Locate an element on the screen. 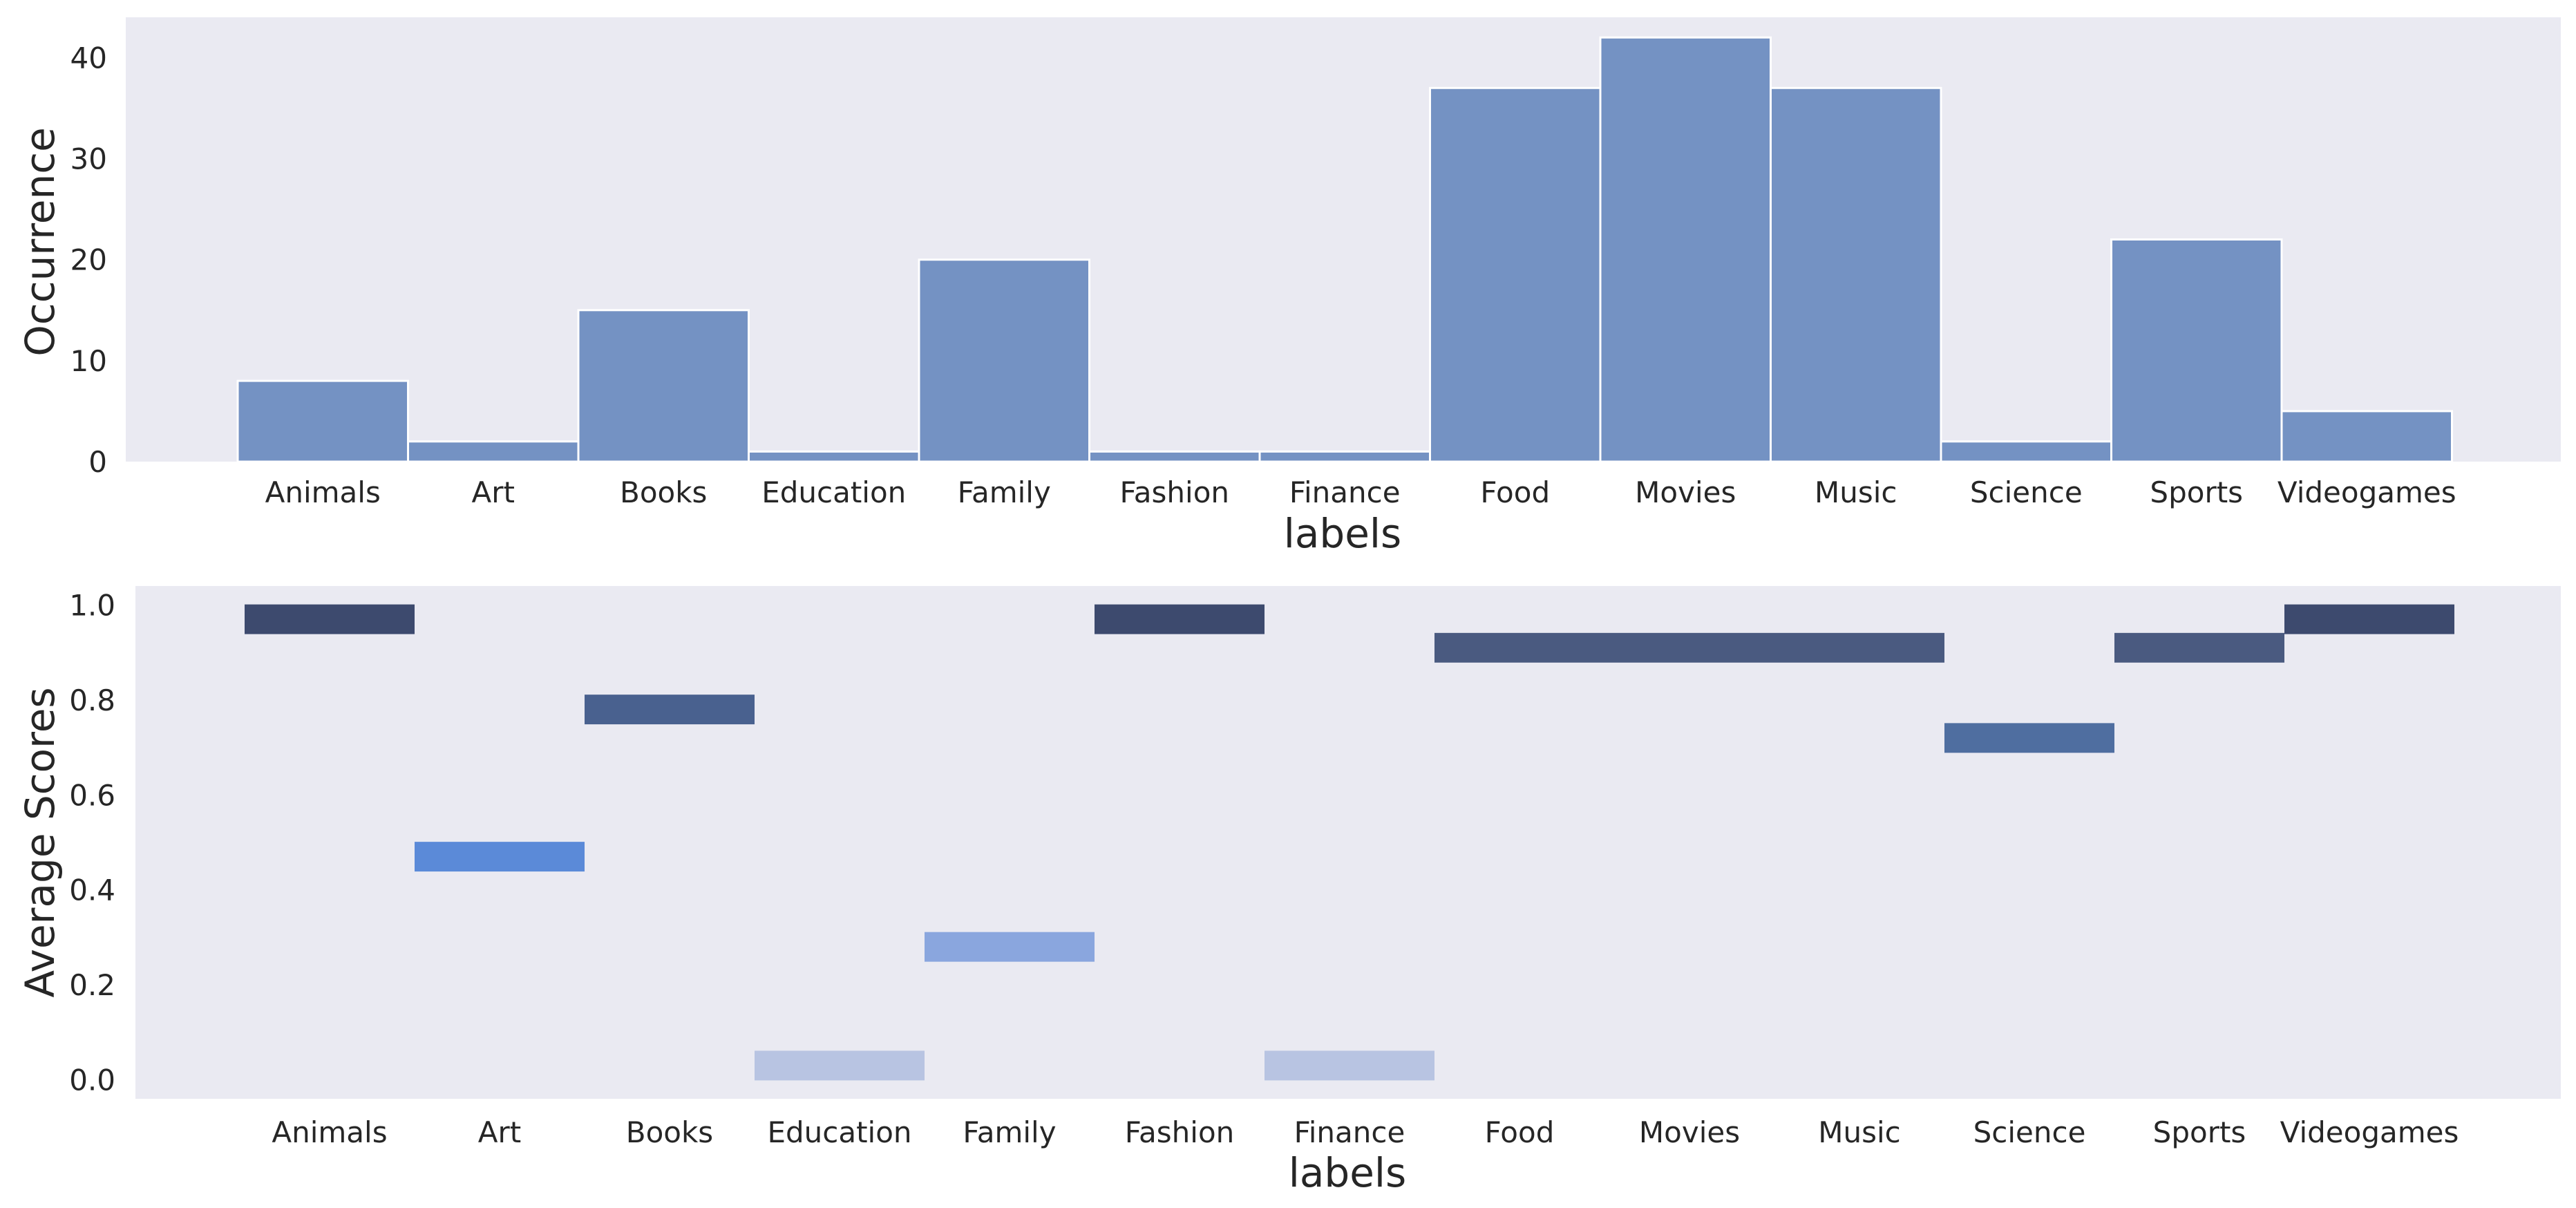  average-score-cell-music is located at coordinates (1859, 647).